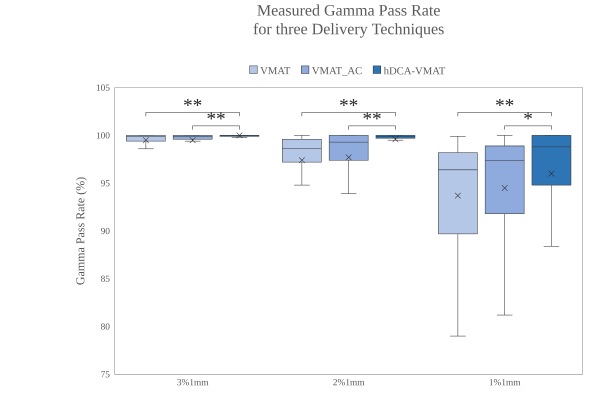 This screenshot has width=600, height=397. I want to click on y-tick-label: 100, so click(103, 135).